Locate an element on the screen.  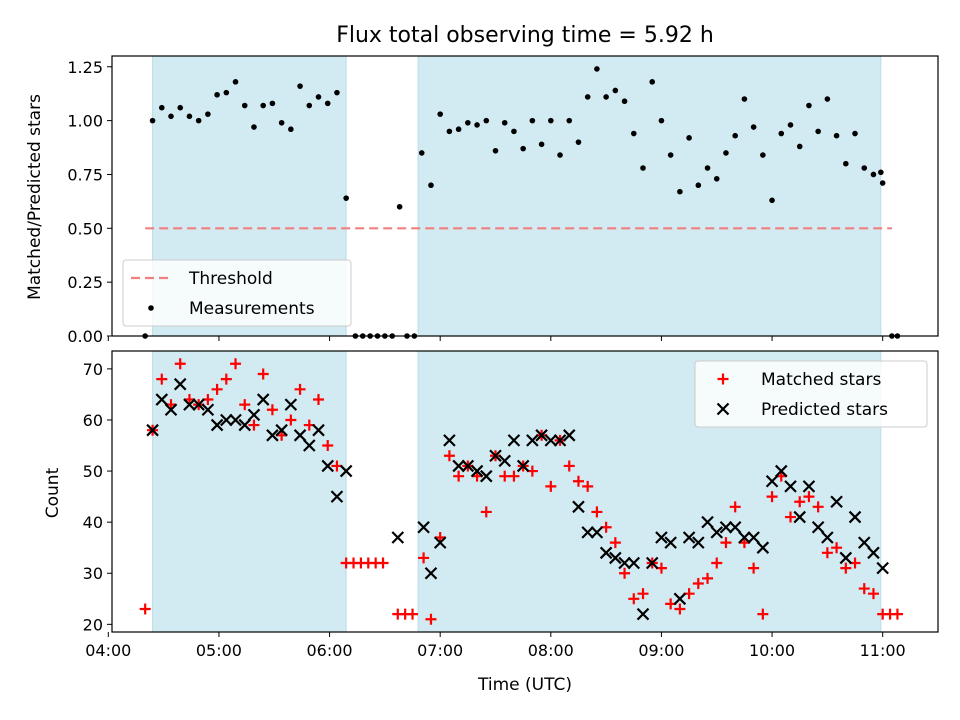
top-y-tick-label-6: 1.25 is located at coordinates (85, 67).